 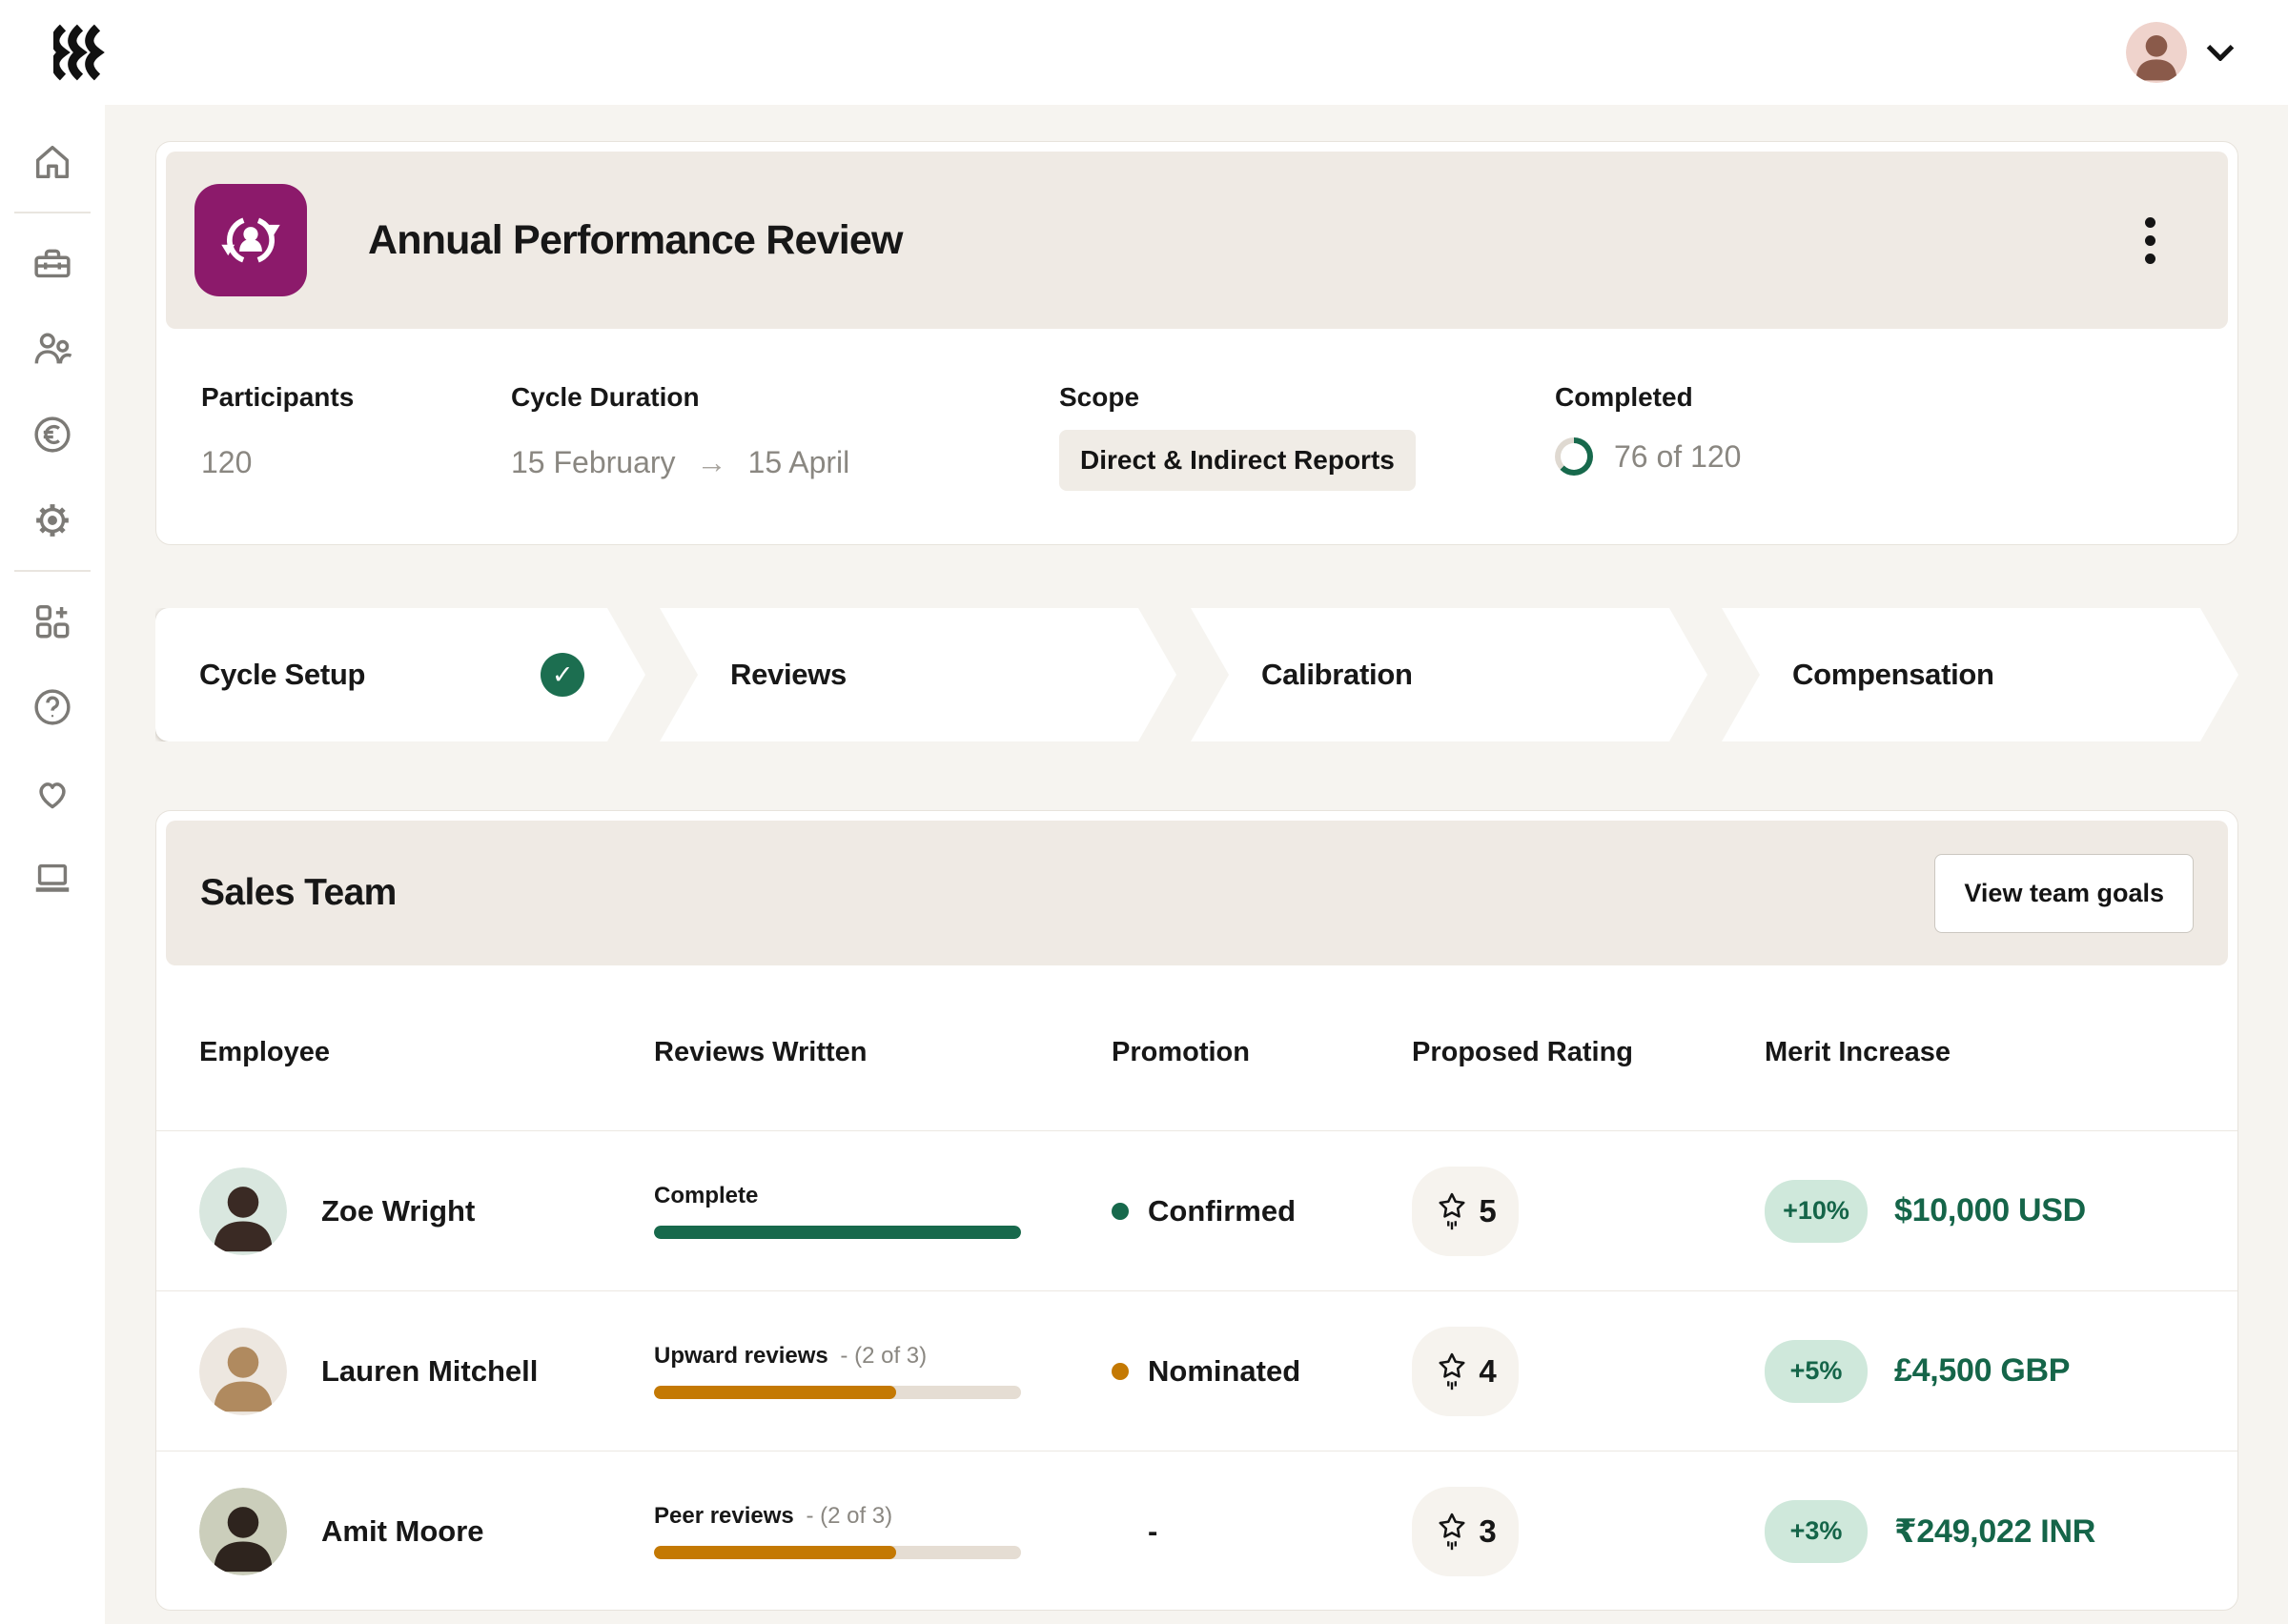 I want to click on step-cycle-setup: Cycle Setup ✓, so click(x=400, y=674).